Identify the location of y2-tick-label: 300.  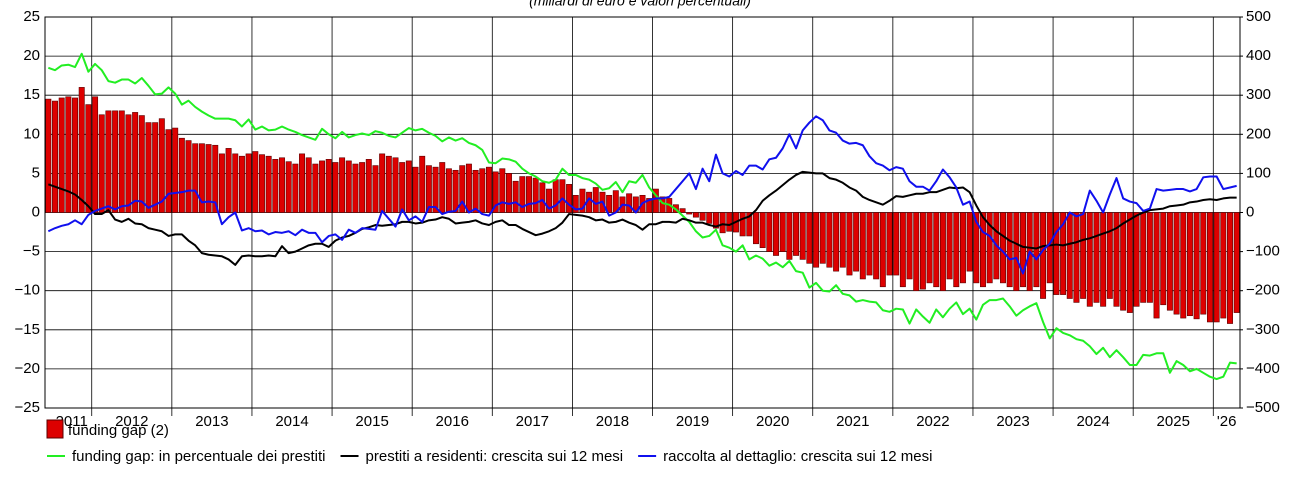
(1258, 94).